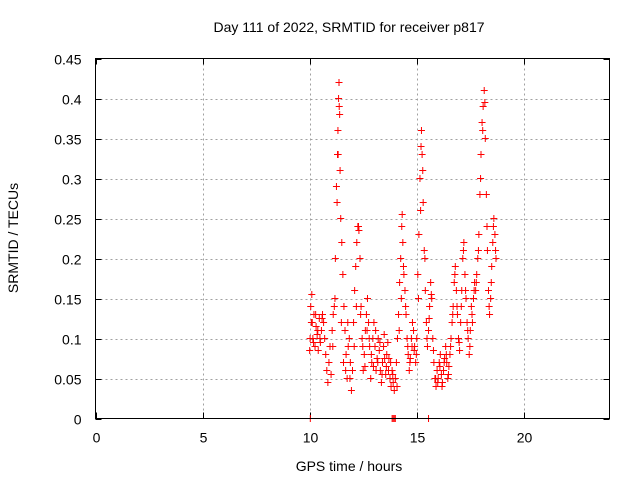 This screenshot has width=640, height=480. Describe the element at coordinates (72, 100) in the screenshot. I see `y-tick-label: 0.4` at that location.